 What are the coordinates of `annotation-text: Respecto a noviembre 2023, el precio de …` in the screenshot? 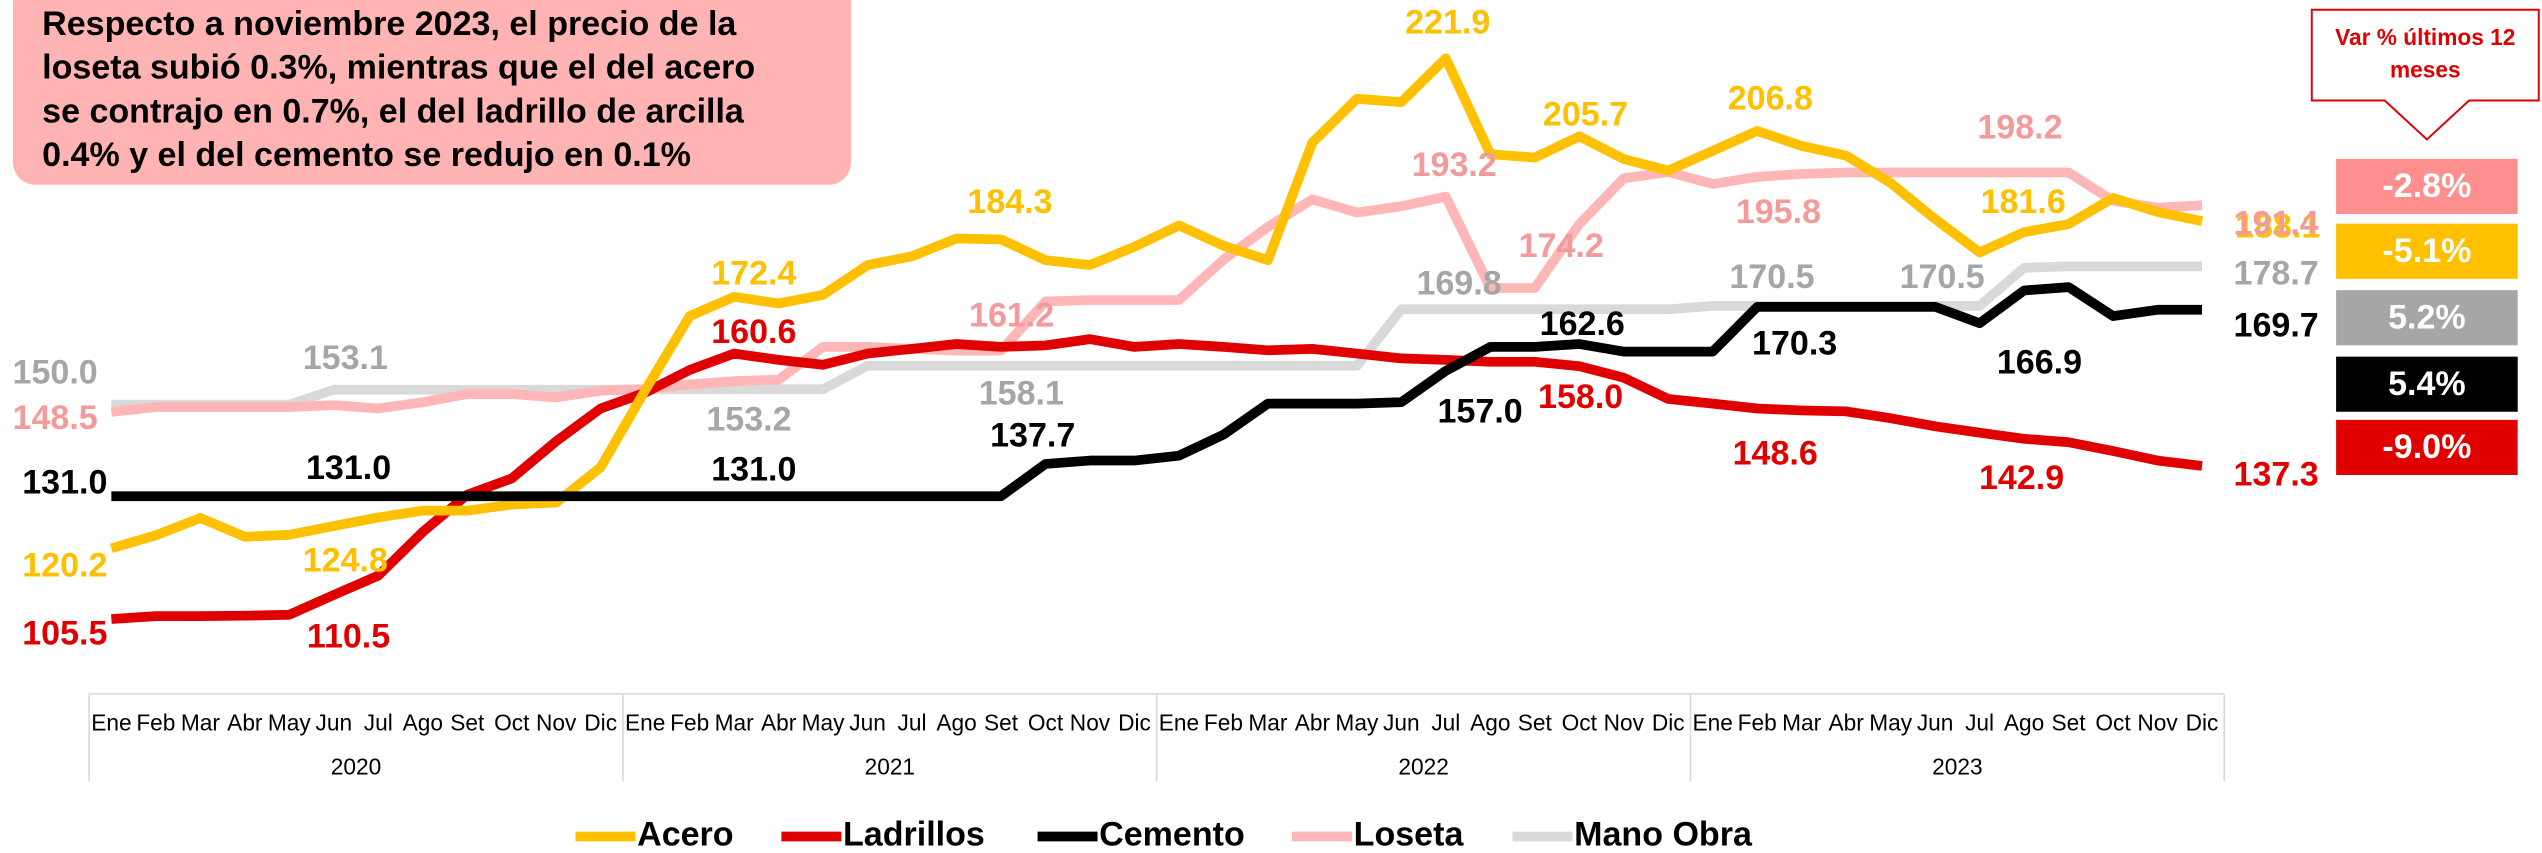 It's located at (389, 24).